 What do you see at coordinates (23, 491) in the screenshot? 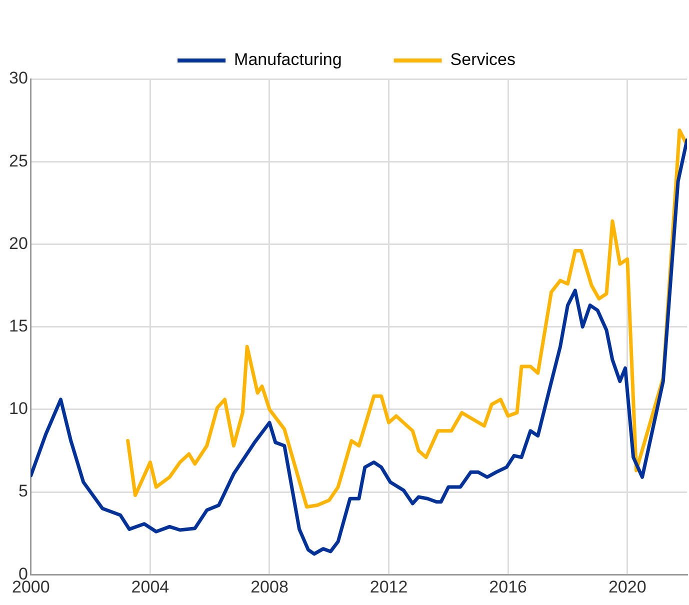
I see `y-tick-label: 5` at bounding box center [23, 491].